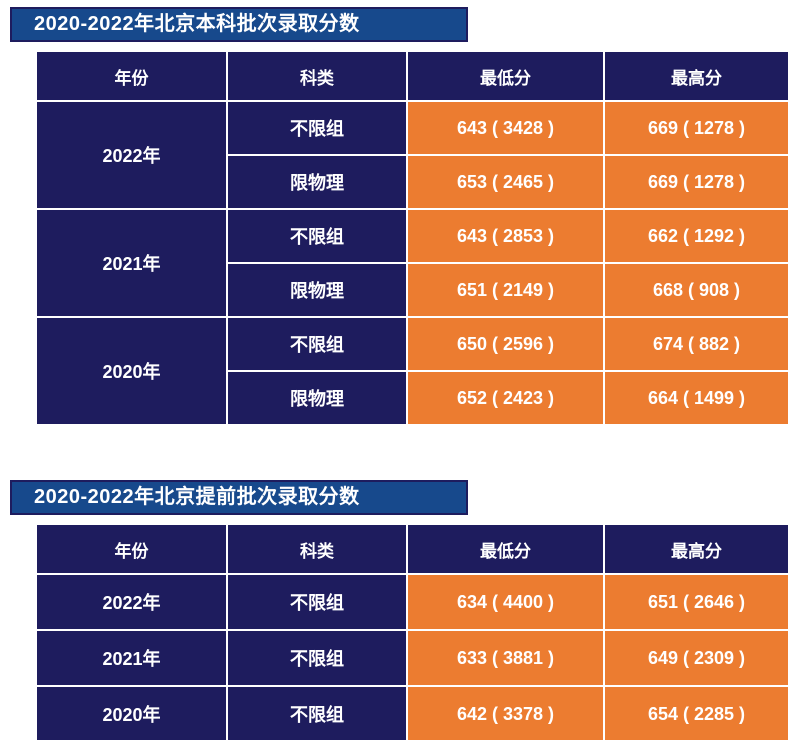  Describe the element at coordinates (696, 236) in the screenshot. I see `max-score-cell: 662 ( 1292 )` at that location.